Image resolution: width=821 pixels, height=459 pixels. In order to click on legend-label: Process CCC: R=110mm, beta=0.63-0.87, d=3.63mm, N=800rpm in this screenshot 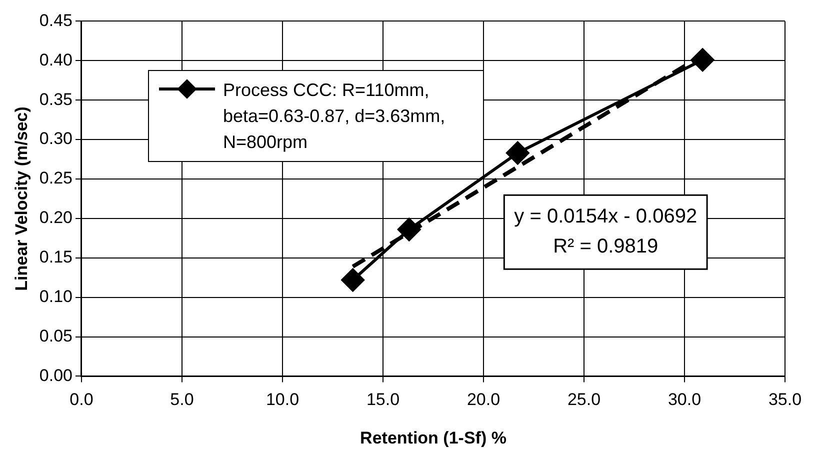, I will do `click(334, 116)`.